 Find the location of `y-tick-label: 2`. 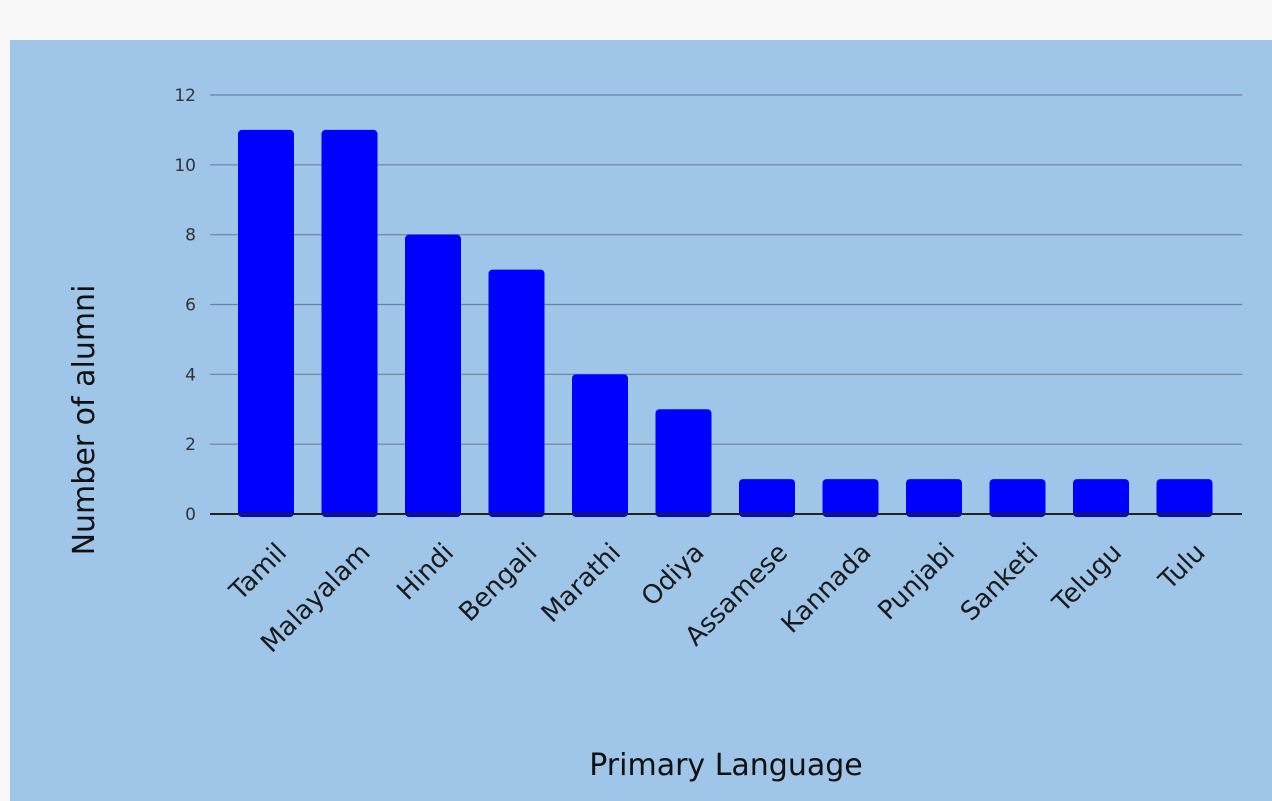

y-tick-label: 2 is located at coordinates (190, 445).